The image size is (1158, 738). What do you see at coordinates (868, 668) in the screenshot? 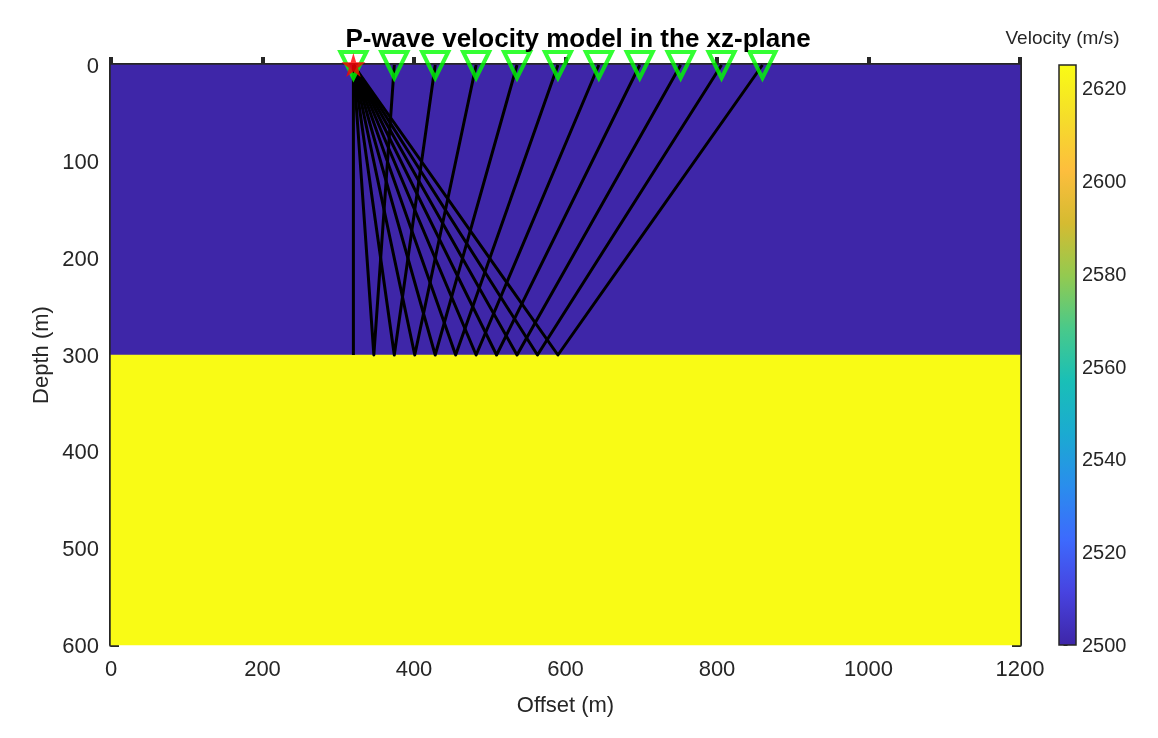
I see `x-tick-label: 1000` at bounding box center [868, 668].